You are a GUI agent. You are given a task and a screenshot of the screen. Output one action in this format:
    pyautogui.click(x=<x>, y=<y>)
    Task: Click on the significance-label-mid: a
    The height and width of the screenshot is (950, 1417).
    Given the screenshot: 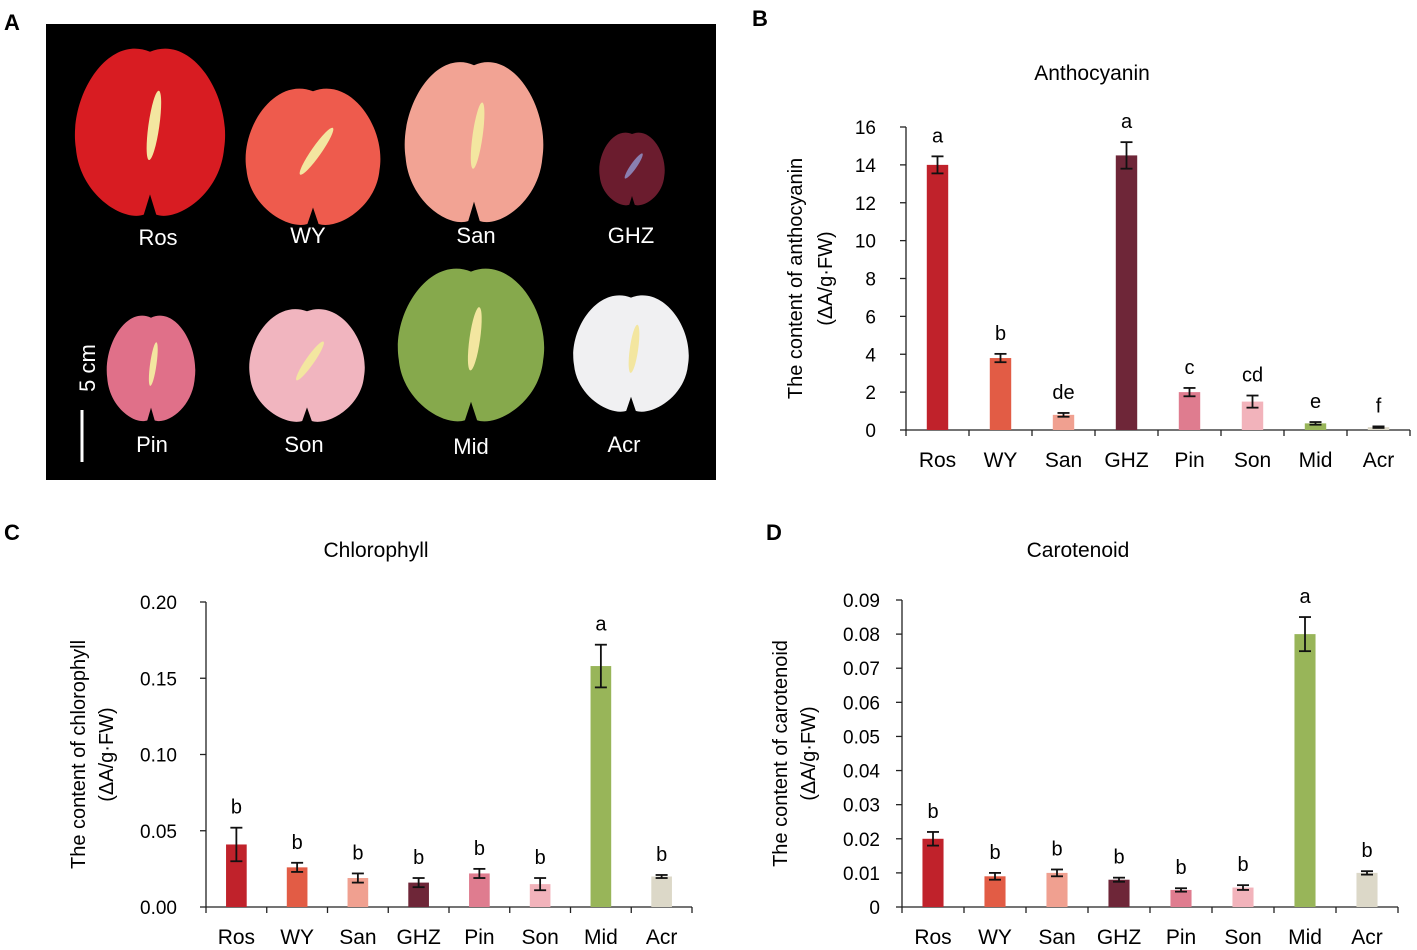 What is the action you would take?
    pyautogui.click(x=1305, y=597)
    